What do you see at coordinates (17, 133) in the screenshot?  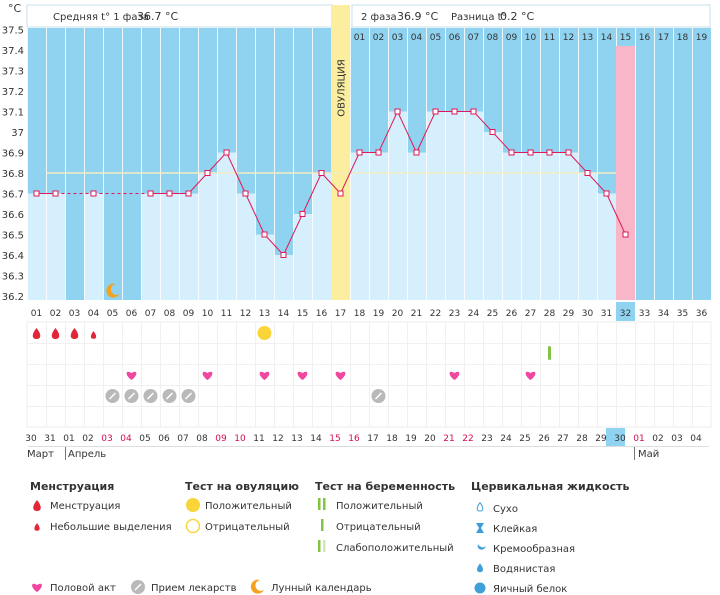 I see `y-tick-label: 37` at bounding box center [17, 133].